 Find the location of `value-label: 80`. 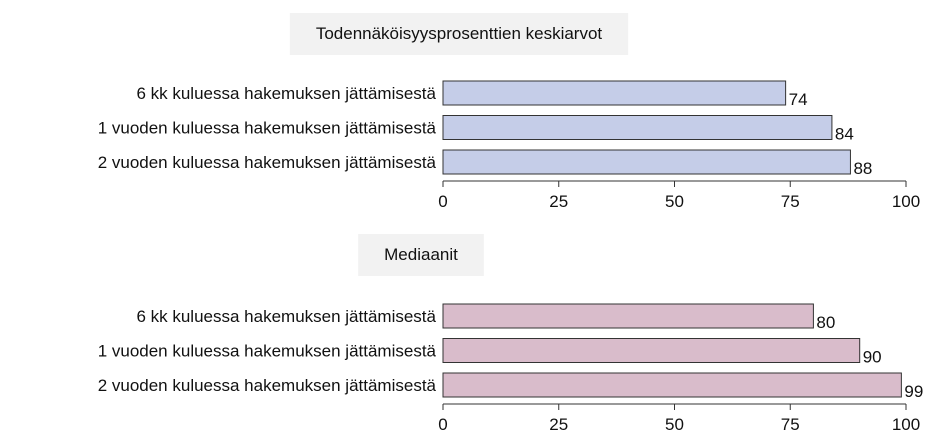

value-label: 80 is located at coordinates (825, 322).